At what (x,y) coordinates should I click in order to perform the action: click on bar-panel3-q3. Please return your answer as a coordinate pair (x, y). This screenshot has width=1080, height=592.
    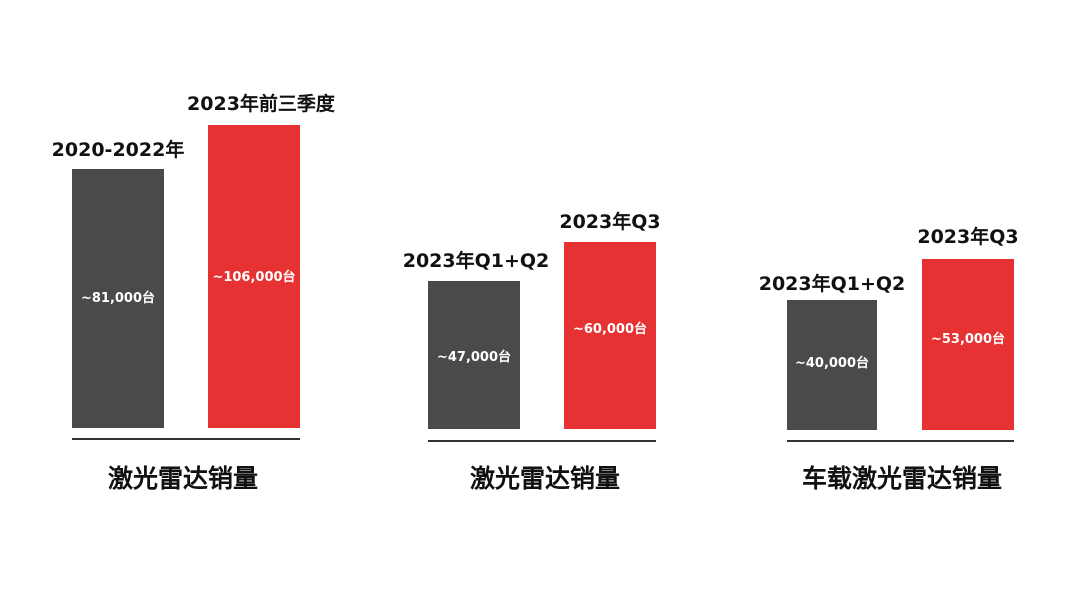
    Looking at the image, I should click on (968, 344).